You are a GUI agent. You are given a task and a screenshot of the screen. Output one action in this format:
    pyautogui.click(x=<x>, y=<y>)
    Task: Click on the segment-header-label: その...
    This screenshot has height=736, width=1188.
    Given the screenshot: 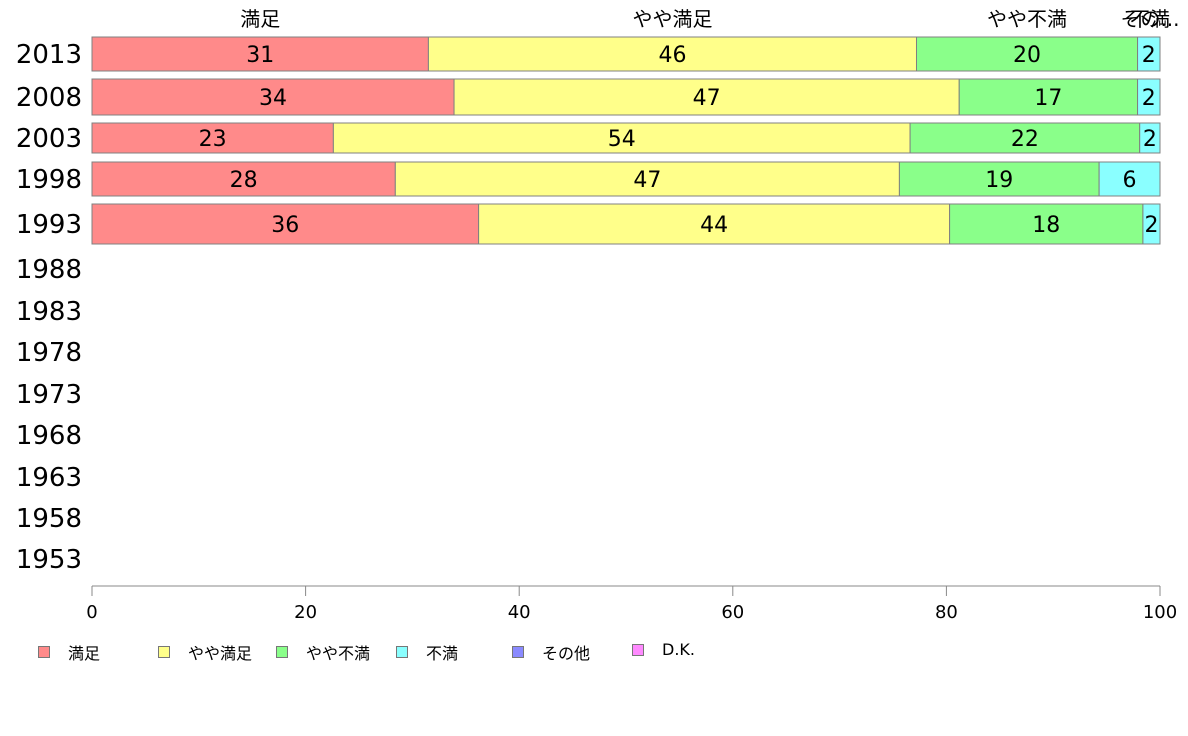 What is the action you would take?
    pyautogui.click(x=1149, y=19)
    